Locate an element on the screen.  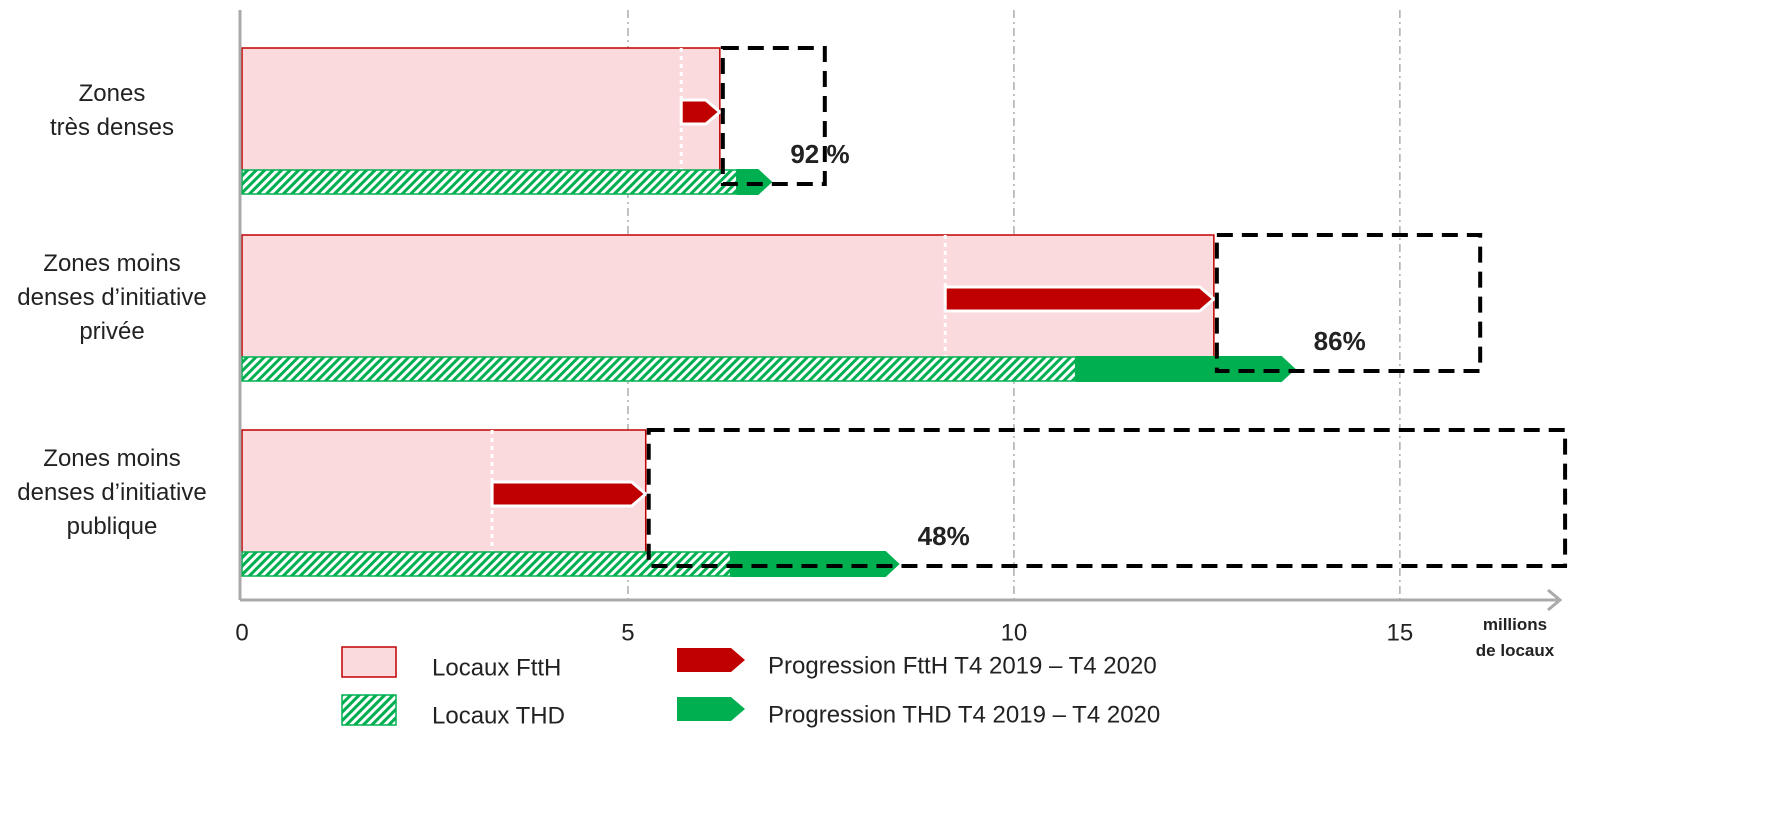
x-tick-label: 15 is located at coordinates (1400, 632).